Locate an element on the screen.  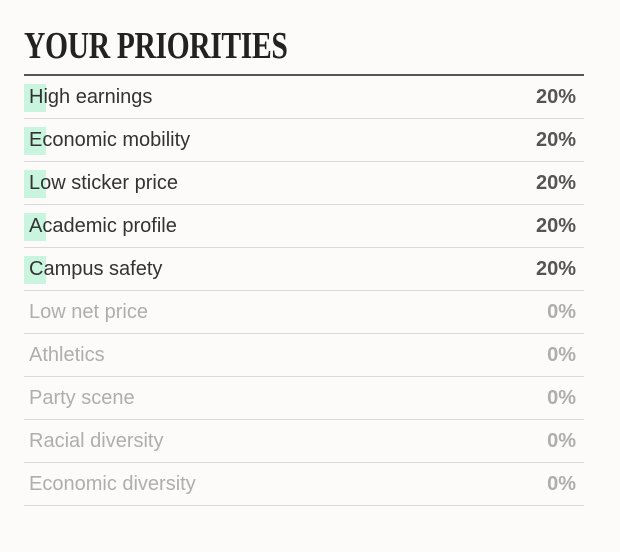
priority-row: Academic profile 20% is located at coordinates (304, 226).